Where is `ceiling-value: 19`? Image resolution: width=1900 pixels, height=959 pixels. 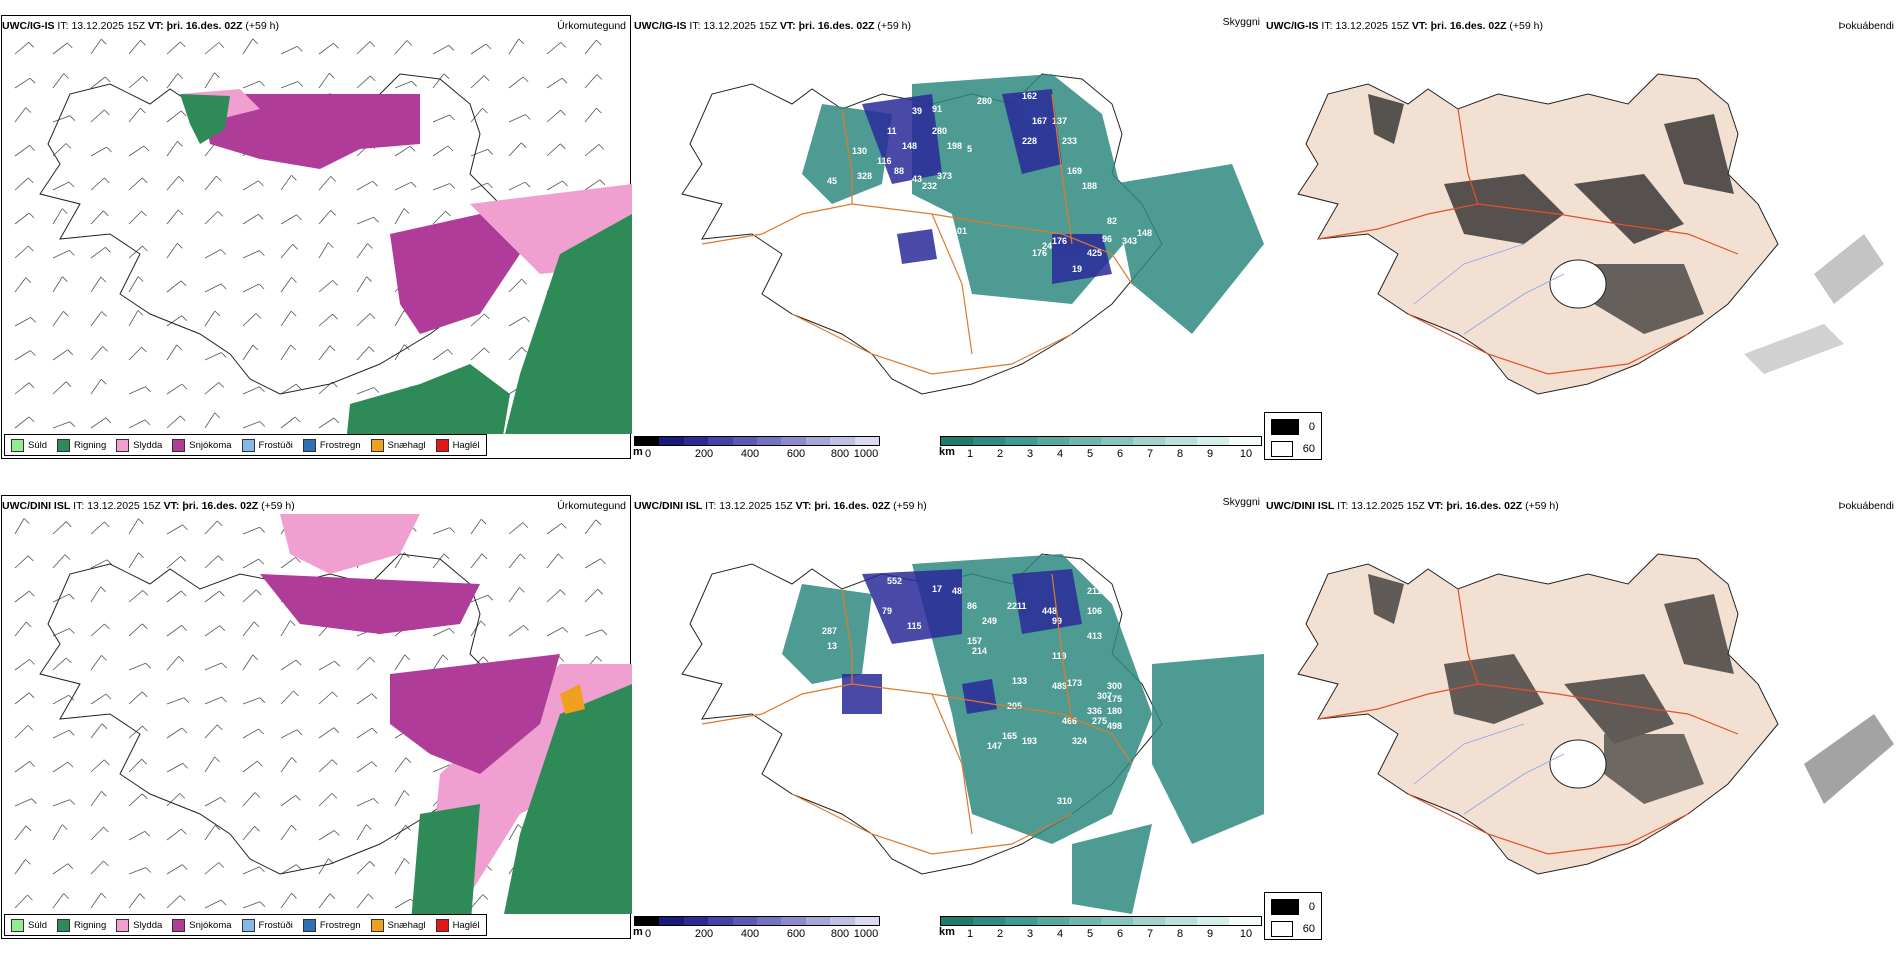 ceiling-value: 19 is located at coordinates (1077, 269).